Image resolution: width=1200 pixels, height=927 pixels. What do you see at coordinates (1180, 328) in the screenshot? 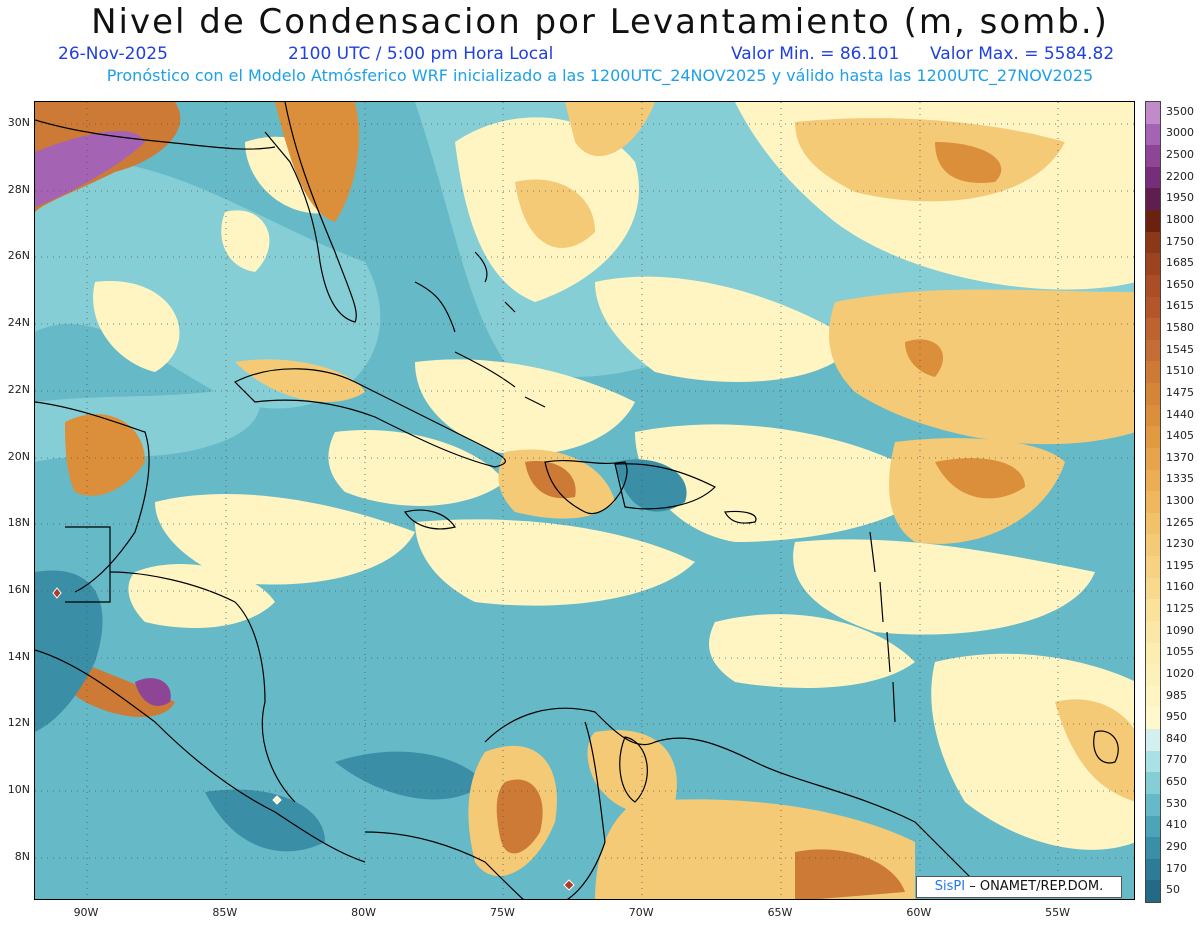
I see `legend-label: 1580` at bounding box center [1180, 328].